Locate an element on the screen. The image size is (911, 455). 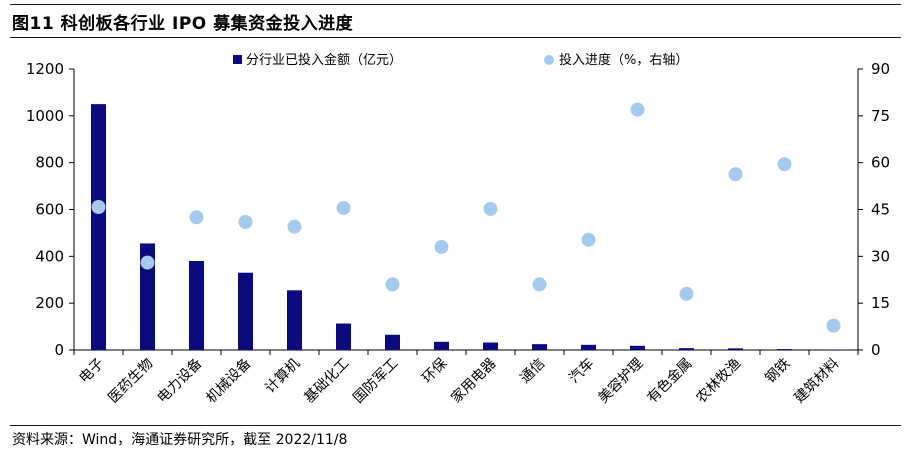
x-axis-category-label: 计算机 is located at coordinates (282, 376).